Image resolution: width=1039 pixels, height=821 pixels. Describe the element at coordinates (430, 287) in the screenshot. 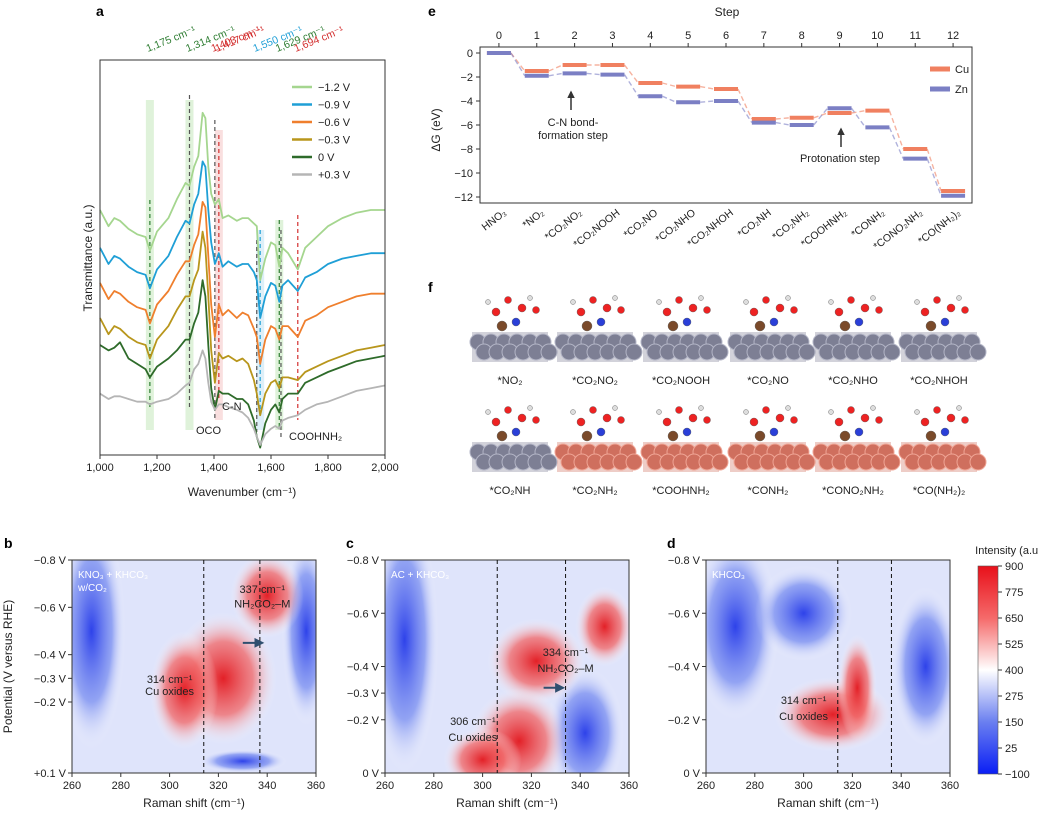

I see `panel-label-f: f` at that location.